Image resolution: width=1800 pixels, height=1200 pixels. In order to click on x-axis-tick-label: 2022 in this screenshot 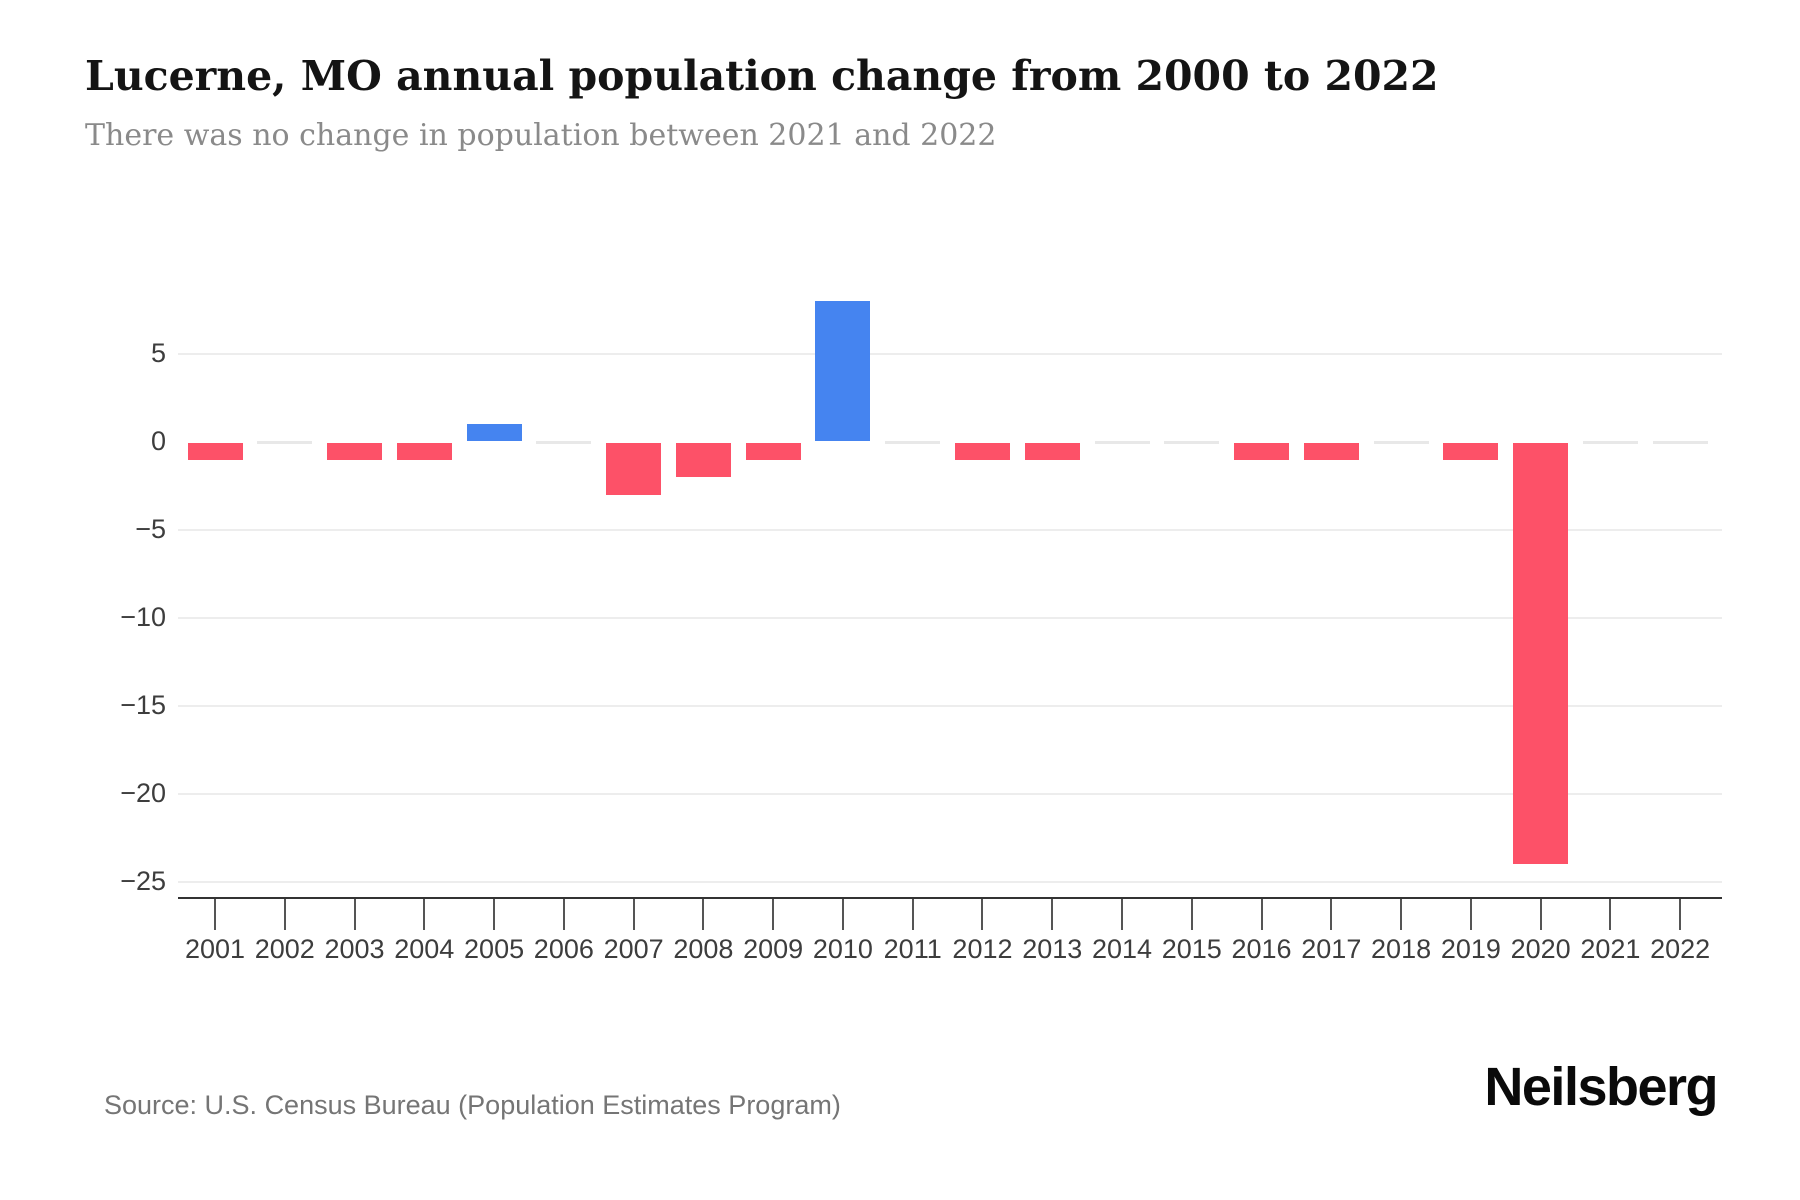, I will do `click(1680, 949)`.